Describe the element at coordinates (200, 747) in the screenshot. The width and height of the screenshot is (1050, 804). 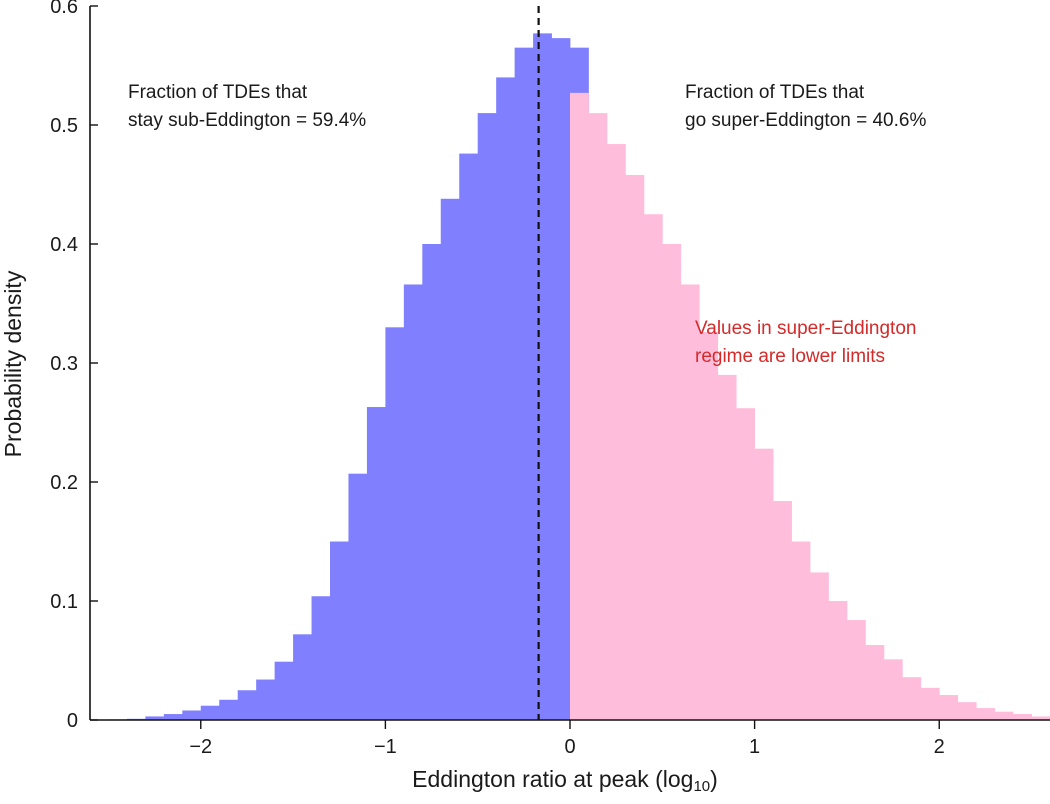
I see `x-tick-label: −2` at that location.